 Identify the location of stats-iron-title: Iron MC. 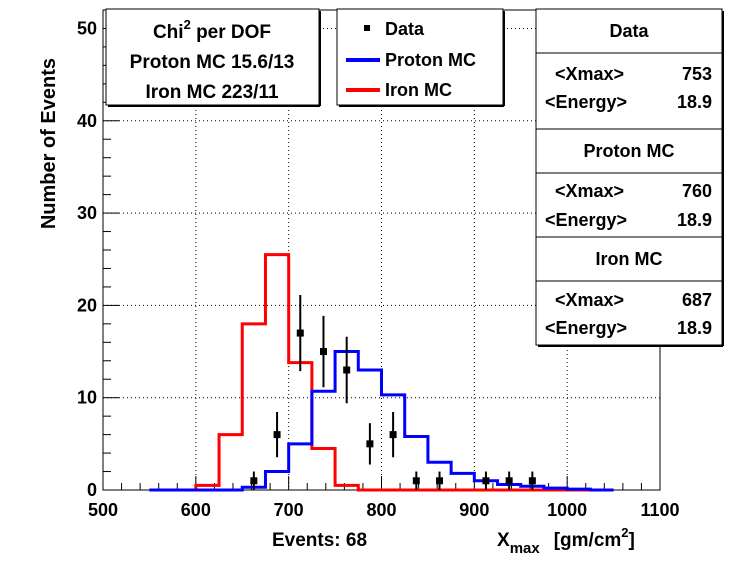
(629, 259).